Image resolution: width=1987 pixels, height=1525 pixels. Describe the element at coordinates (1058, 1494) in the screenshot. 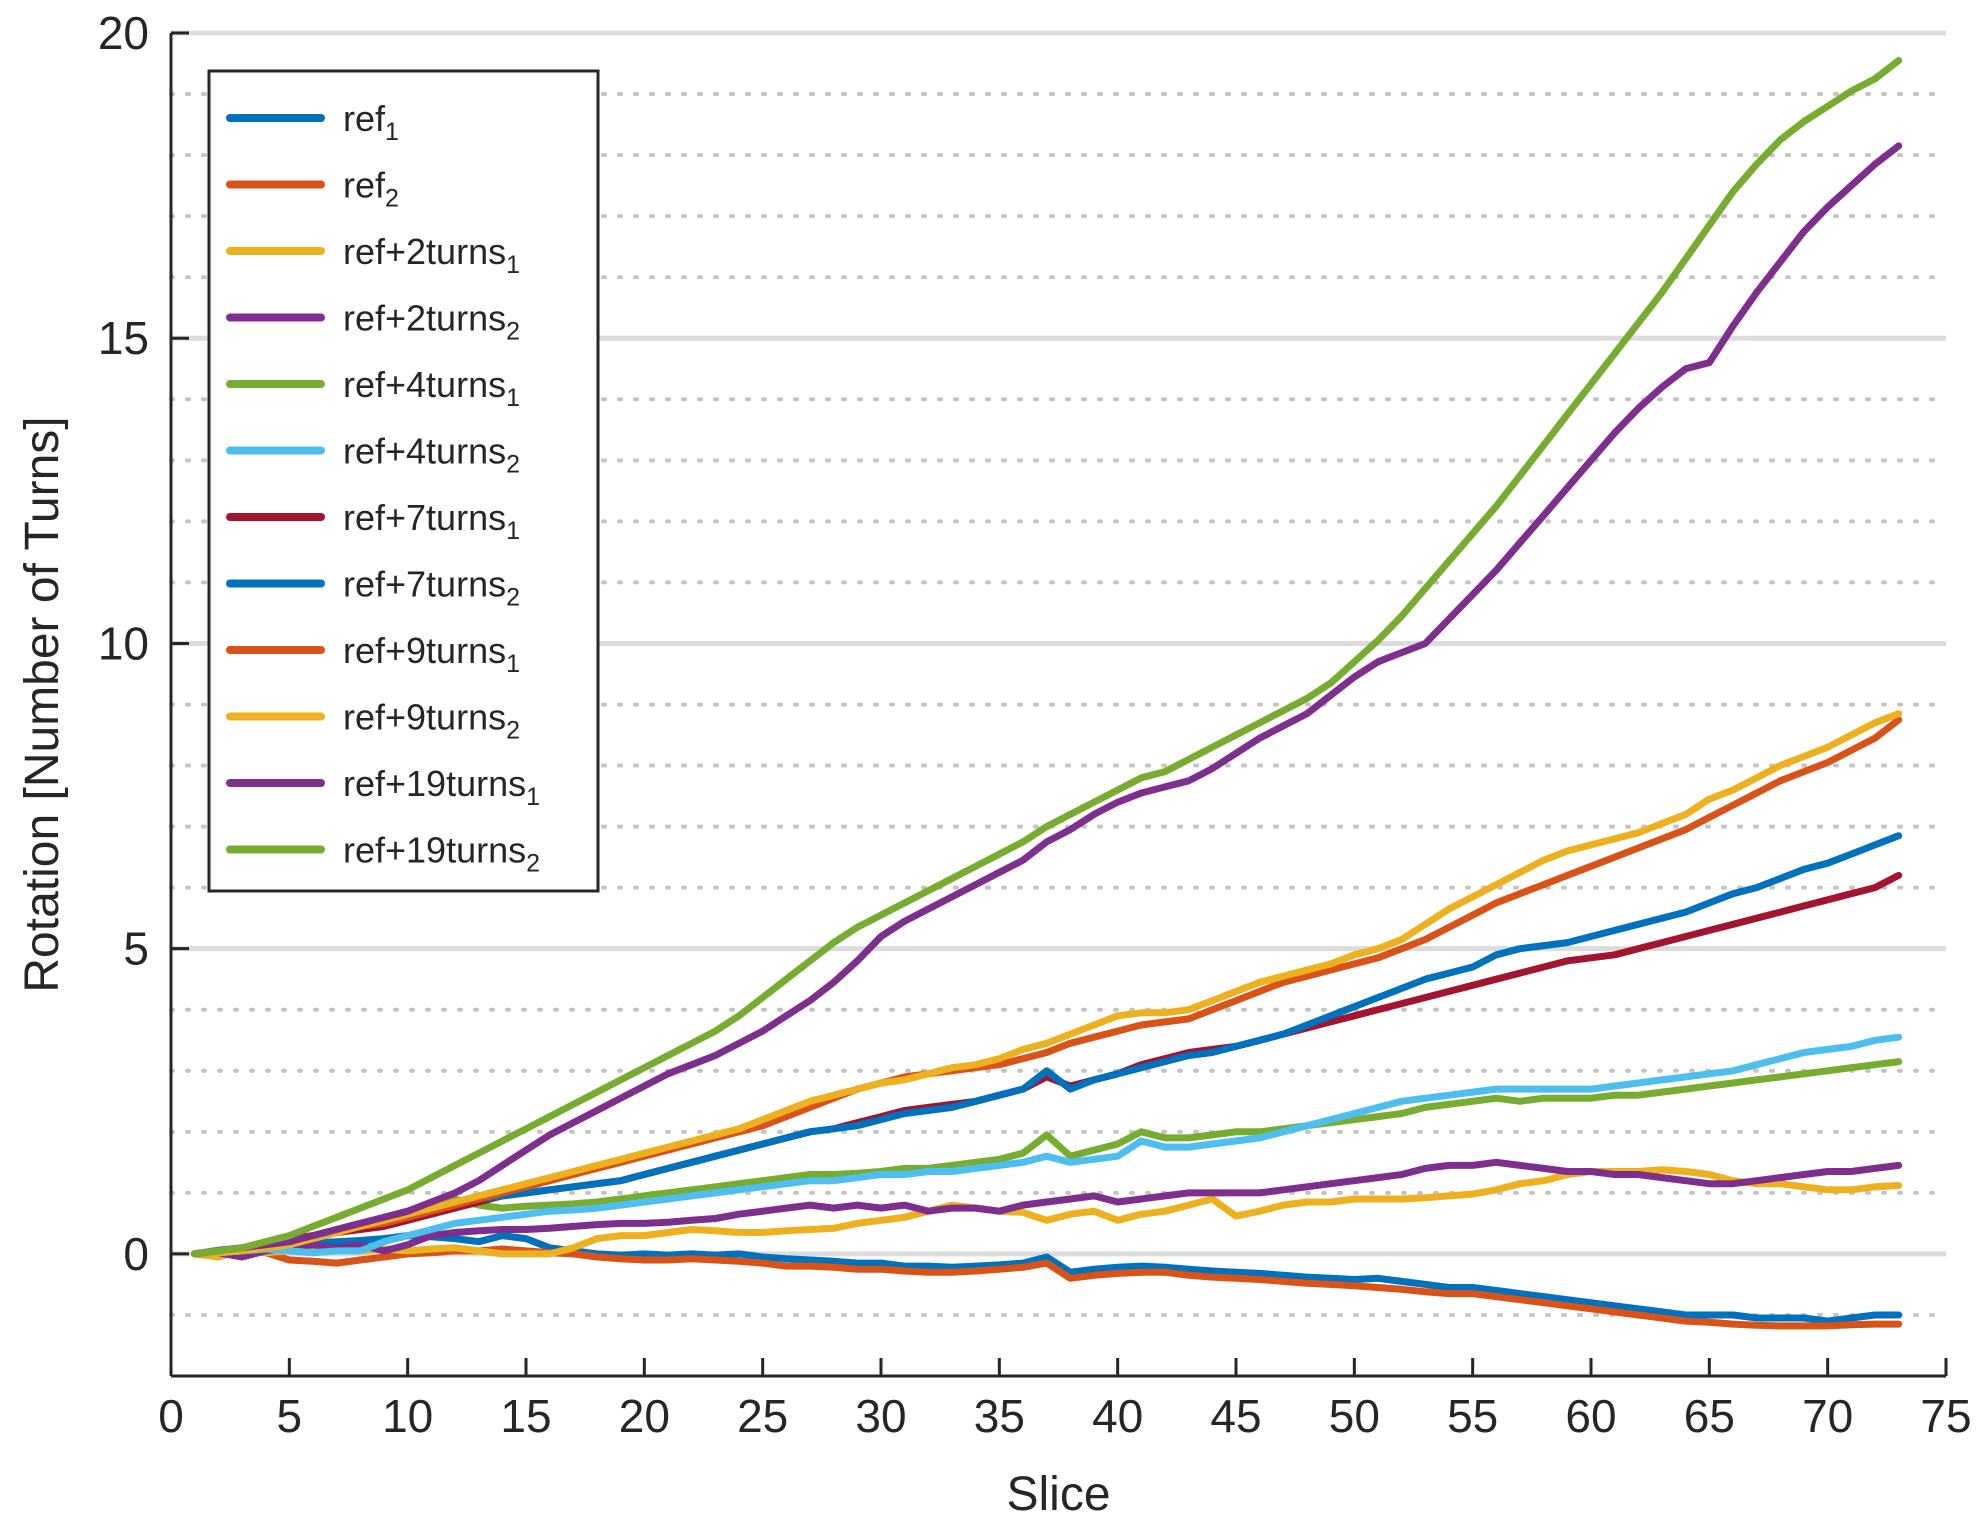

I see `x-axis-label: Slice` at that location.